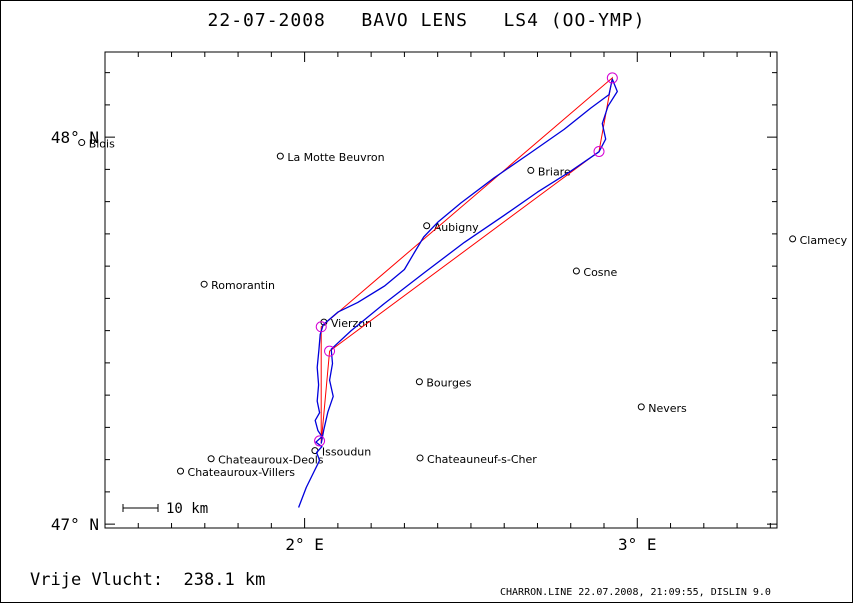 The height and width of the screenshot is (603, 853). What do you see at coordinates (75, 137) in the screenshot?
I see `y-tick-label: 48° N` at bounding box center [75, 137].